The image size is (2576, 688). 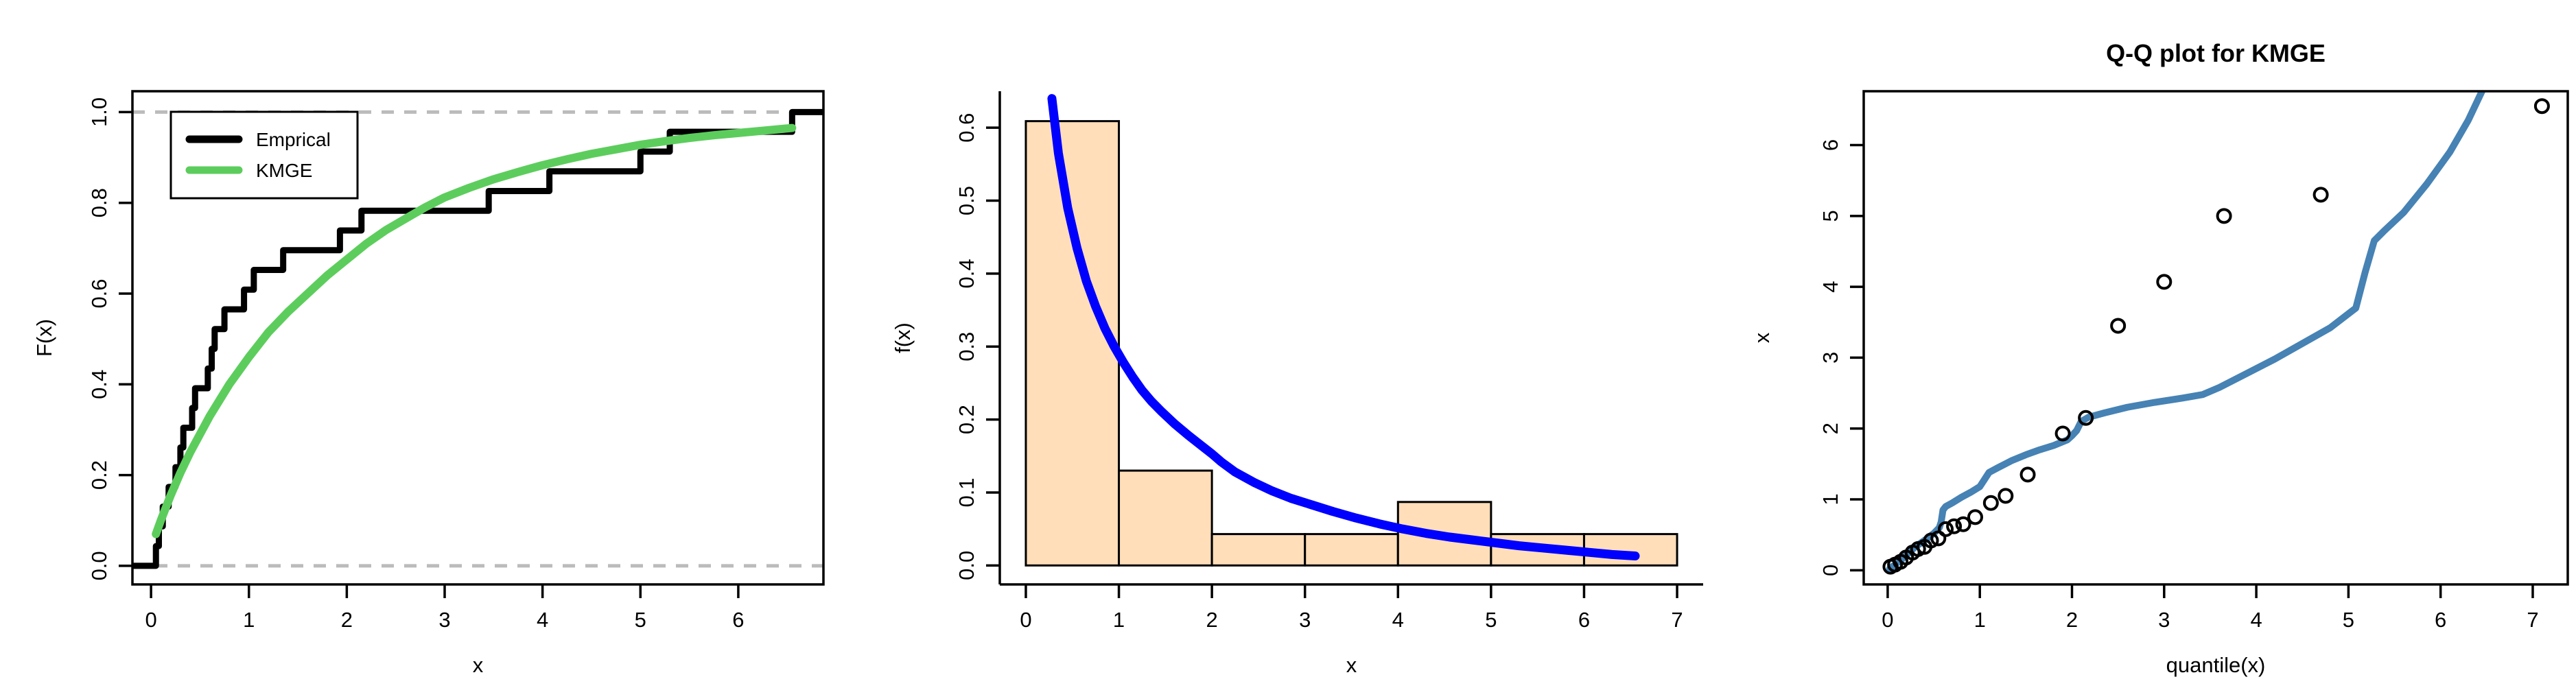 I want to click on x-axis-title: quantile(x), so click(x=2215, y=665).